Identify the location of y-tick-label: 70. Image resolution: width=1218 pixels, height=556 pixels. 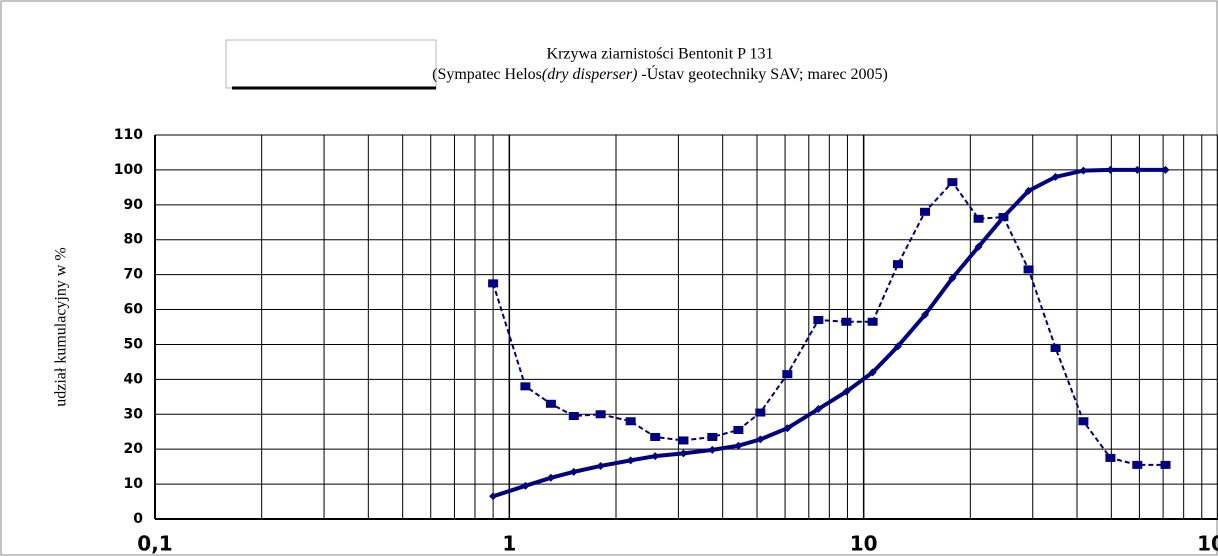
(134, 275).